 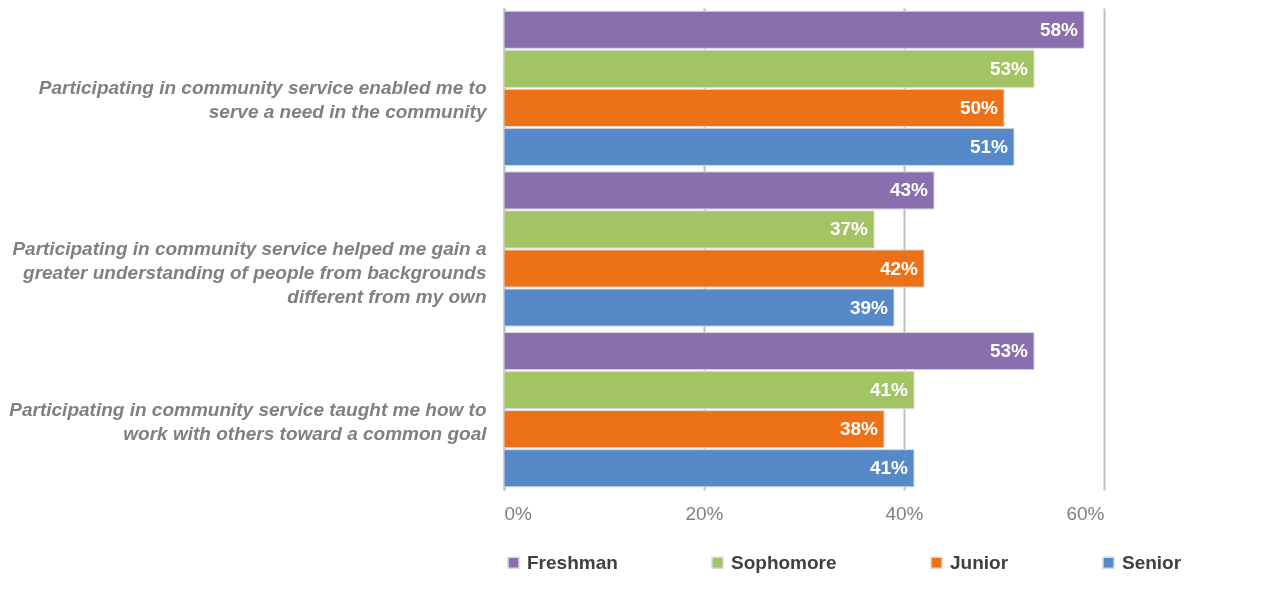 I want to click on data-label: 50%, so click(x=979, y=107).